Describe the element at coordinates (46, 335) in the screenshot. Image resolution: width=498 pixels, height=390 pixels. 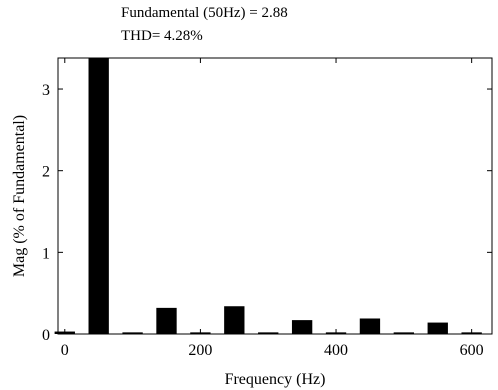
I see `y-tick-label-0: 0` at that location.